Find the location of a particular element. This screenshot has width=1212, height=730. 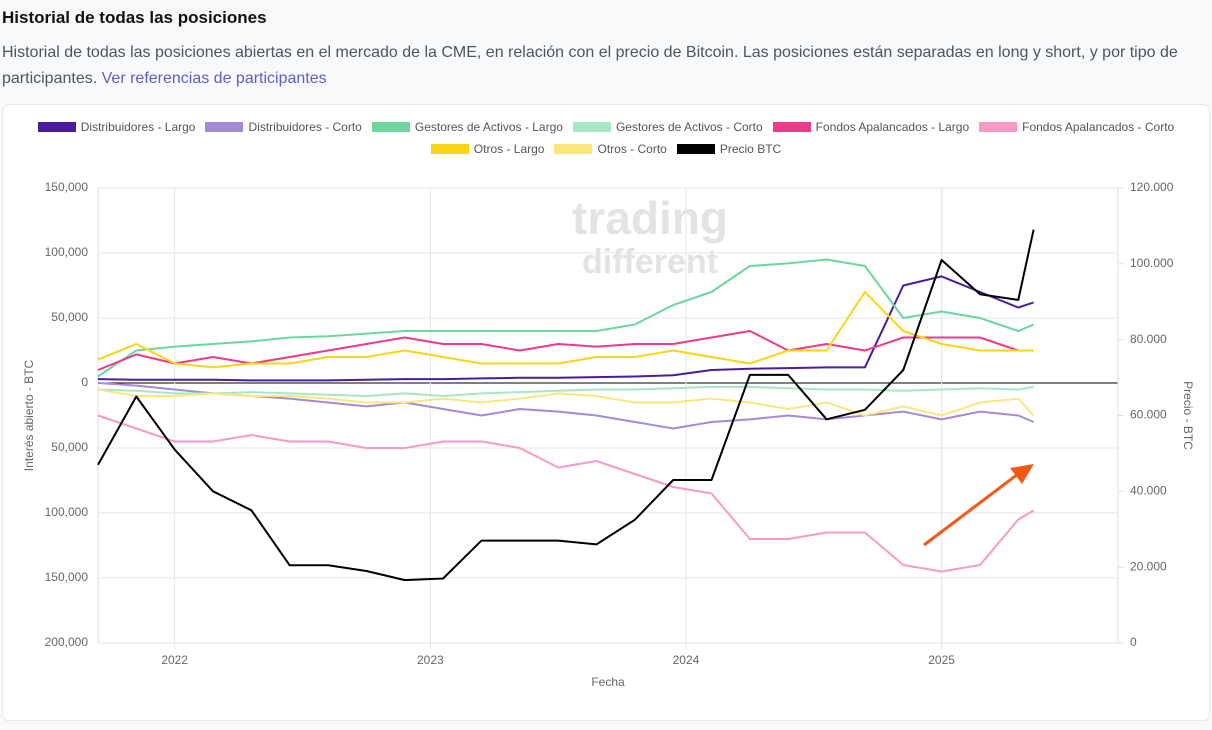

annotation-arrow is located at coordinates (971, 509).